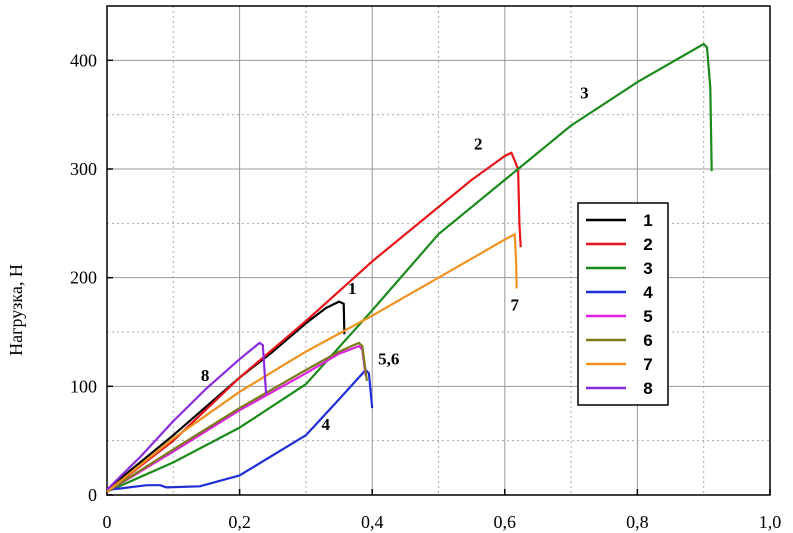 This screenshot has height=533, width=793. I want to click on legend-label-7: 7, so click(647, 364).